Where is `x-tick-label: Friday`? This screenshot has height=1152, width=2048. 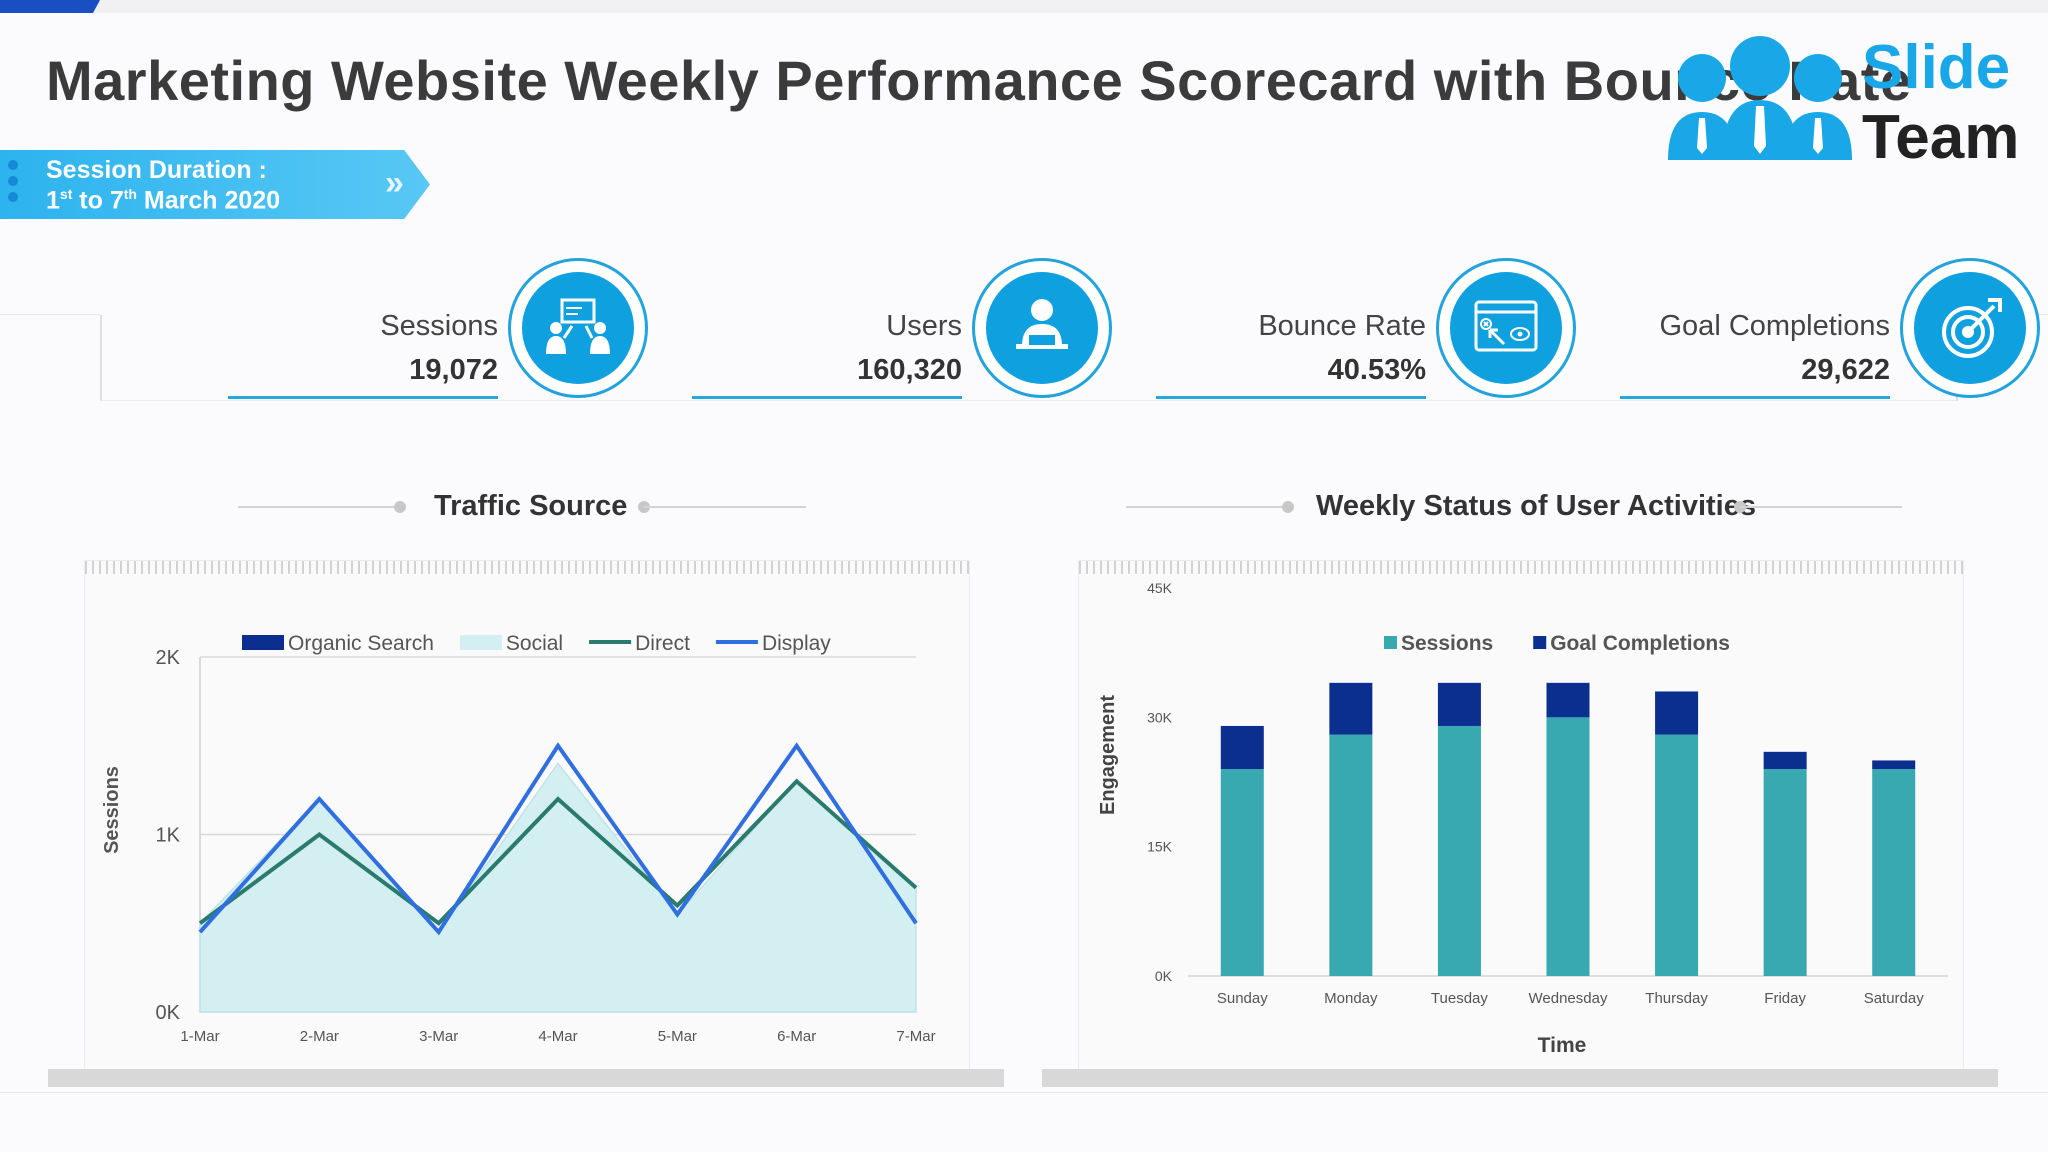
x-tick-label: Friday is located at coordinates (1785, 998).